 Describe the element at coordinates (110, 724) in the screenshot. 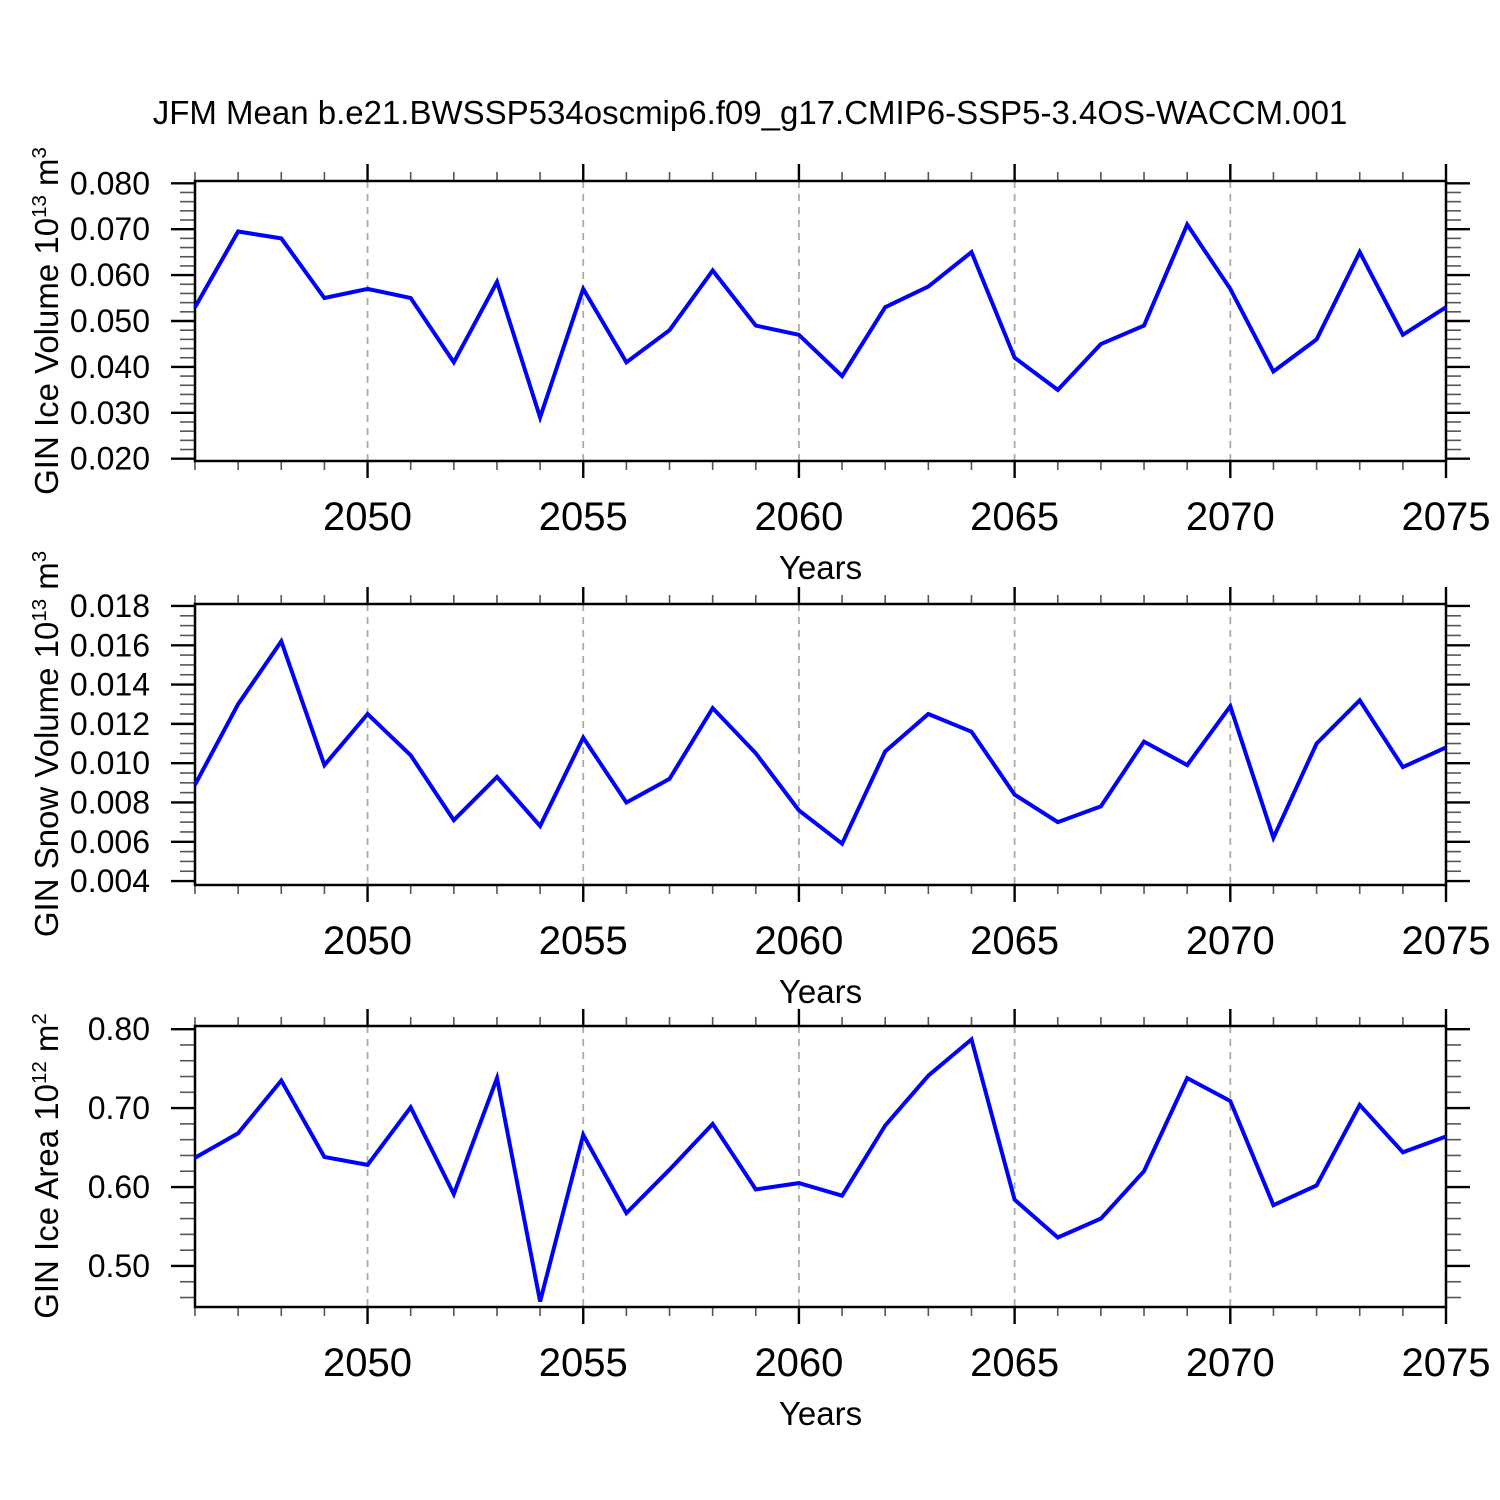

I see `y-tick-label: 0.012` at that location.